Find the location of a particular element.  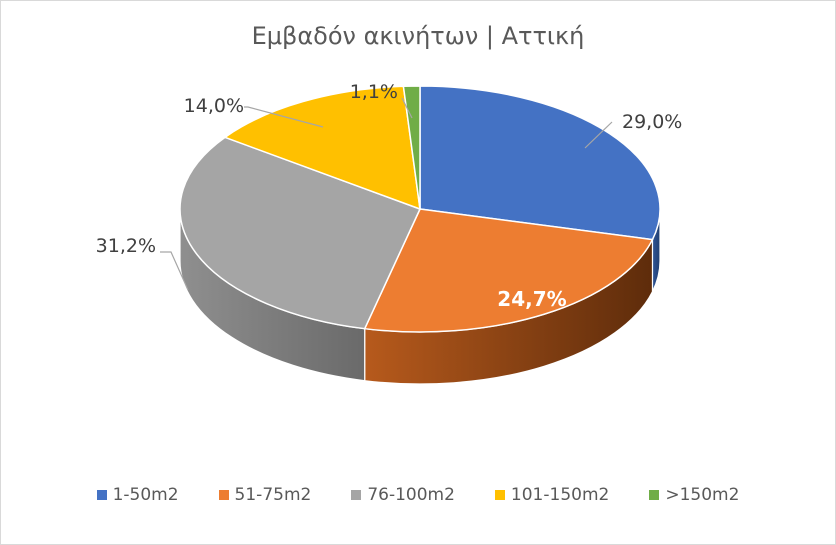

legend-item: 101-150m2 is located at coordinates (552, 495).